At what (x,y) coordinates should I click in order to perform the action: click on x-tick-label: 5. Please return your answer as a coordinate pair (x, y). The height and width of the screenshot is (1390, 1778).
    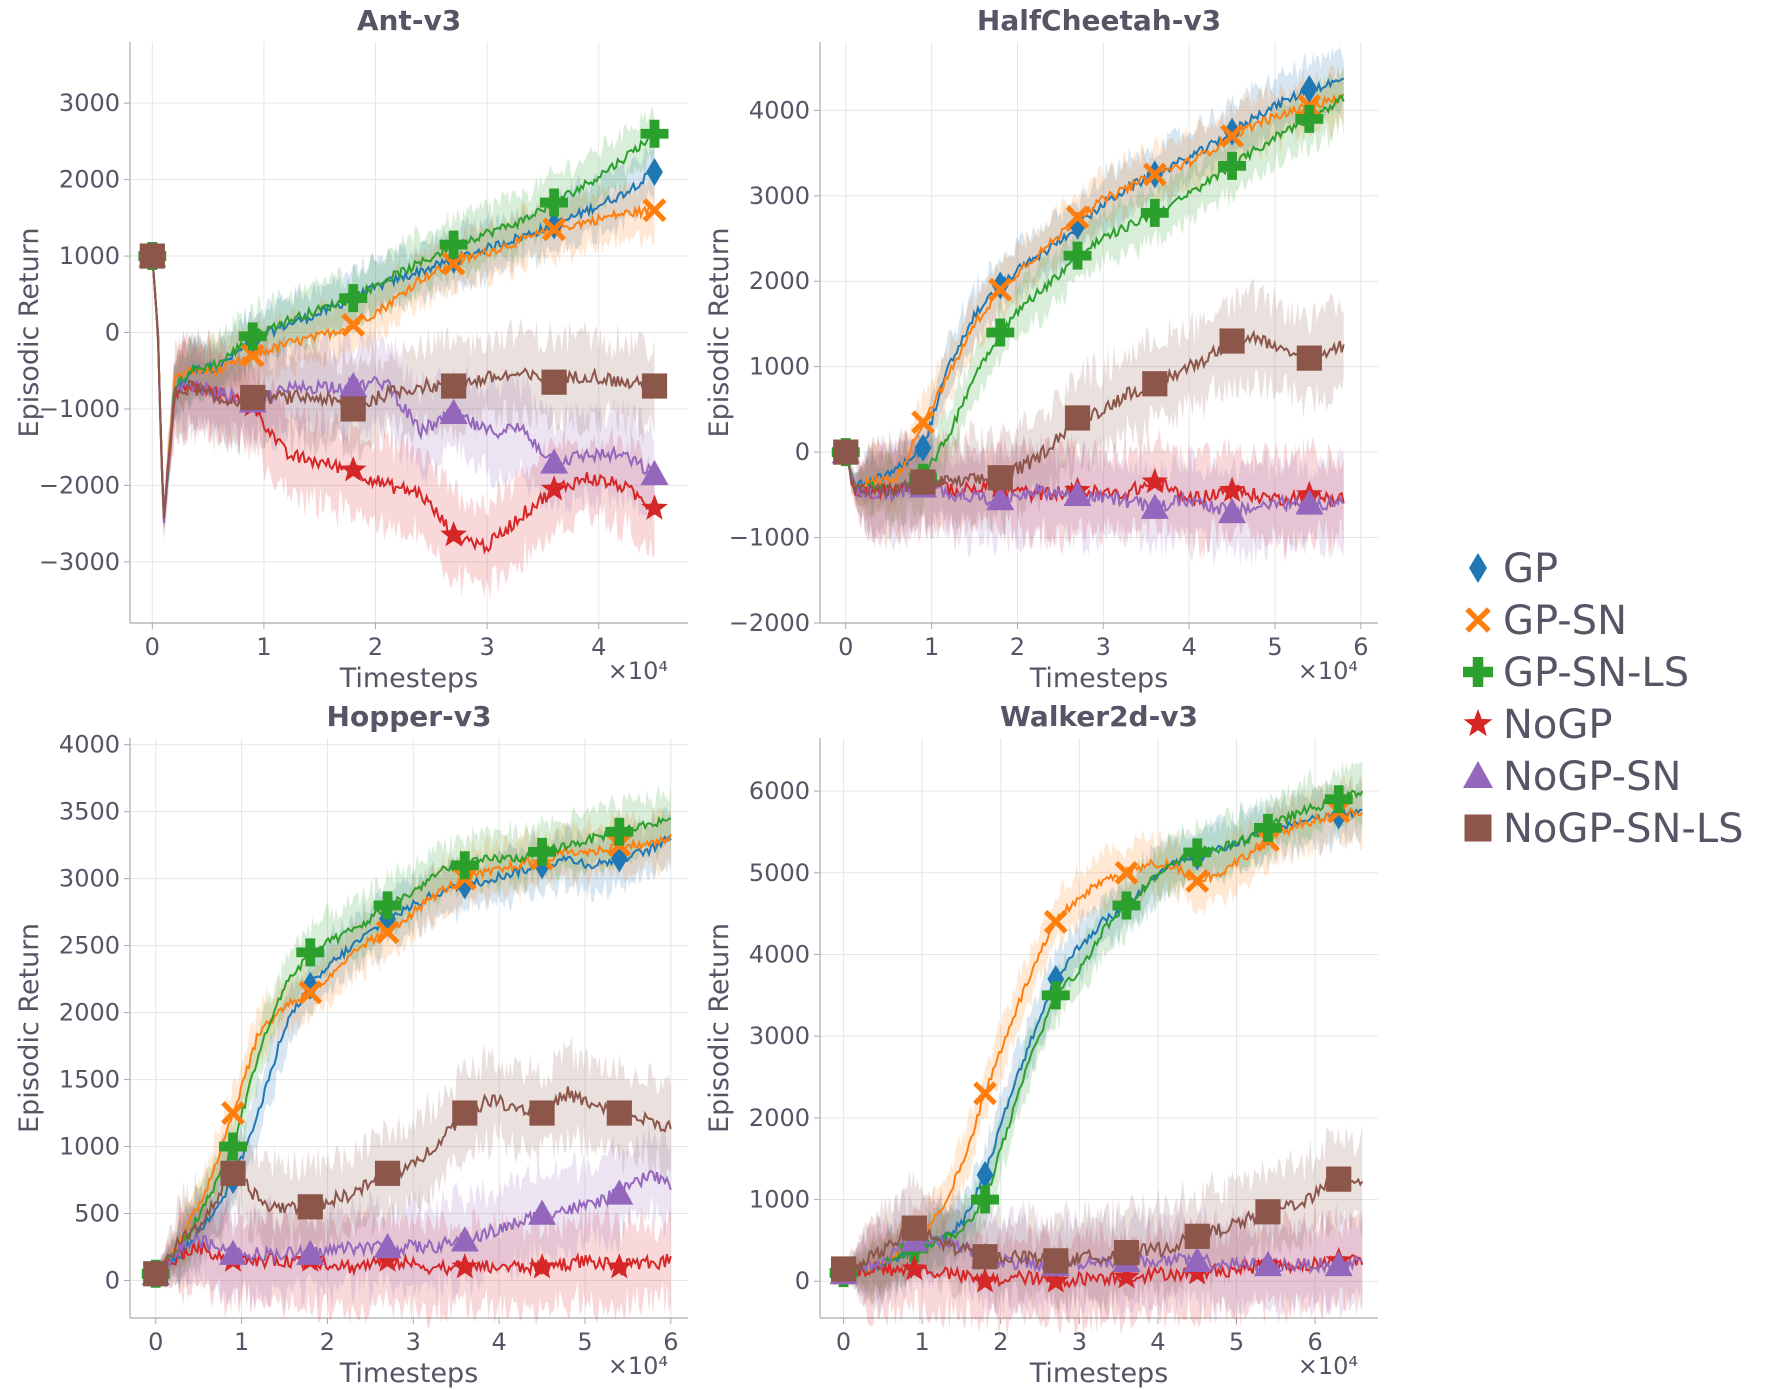
    Looking at the image, I should click on (584, 1342).